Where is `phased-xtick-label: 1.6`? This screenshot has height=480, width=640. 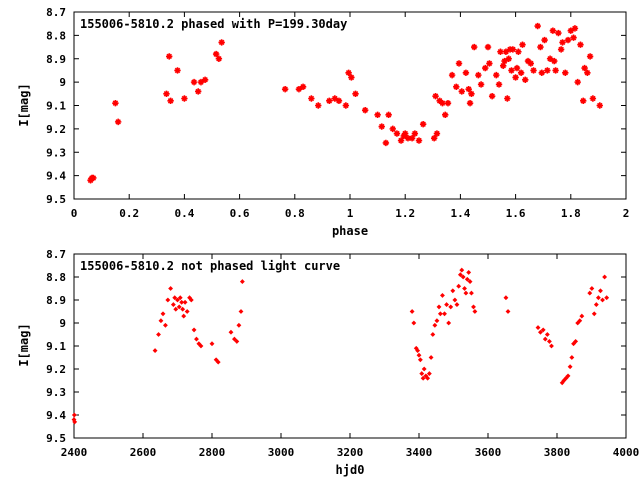 phased-xtick-label: 1.6 is located at coordinates (516, 213).